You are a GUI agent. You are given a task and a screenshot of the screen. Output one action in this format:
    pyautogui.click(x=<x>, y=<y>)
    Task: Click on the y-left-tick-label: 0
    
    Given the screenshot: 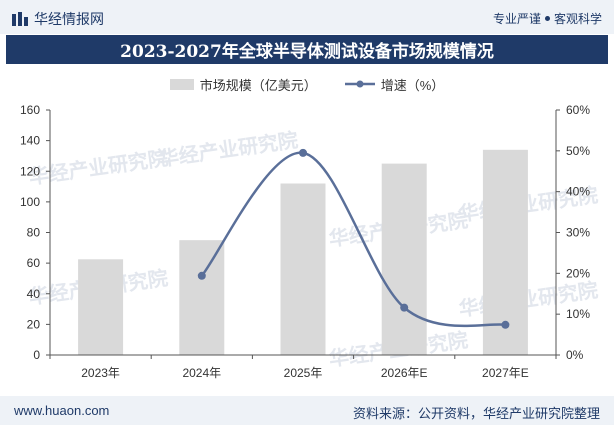 What is the action you would take?
    pyautogui.click(x=36, y=355)
    